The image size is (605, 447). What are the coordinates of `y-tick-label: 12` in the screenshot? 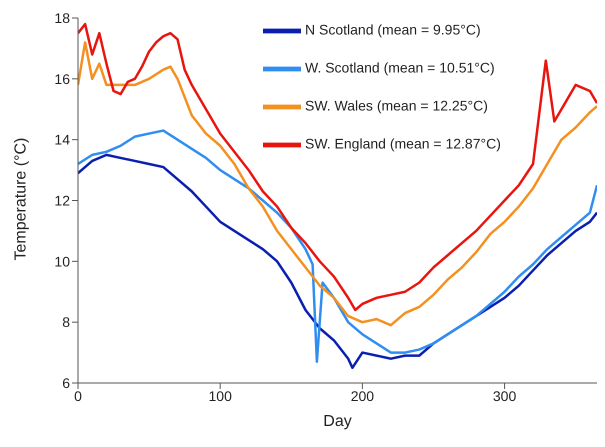 It's located at (62, 200).